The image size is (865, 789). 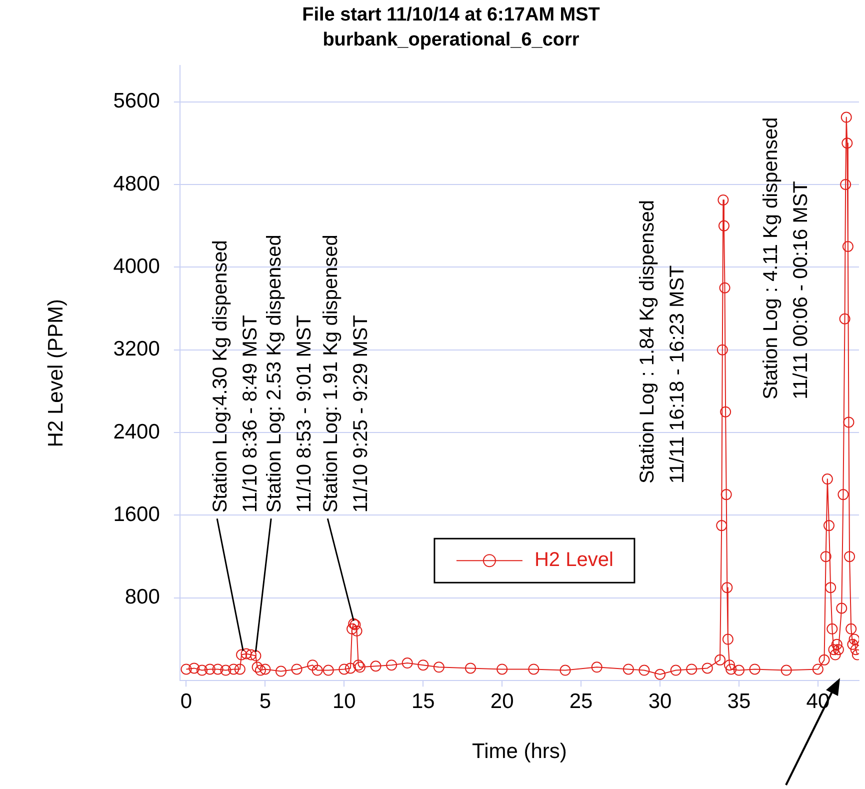 What do you see at coordinates (290, 373) in the screenshot?
I see `annotation: Station Log: 2.53 Kg dispensed 11/10 8:53 - 9:01 MST` at bounding box center [290, 373].